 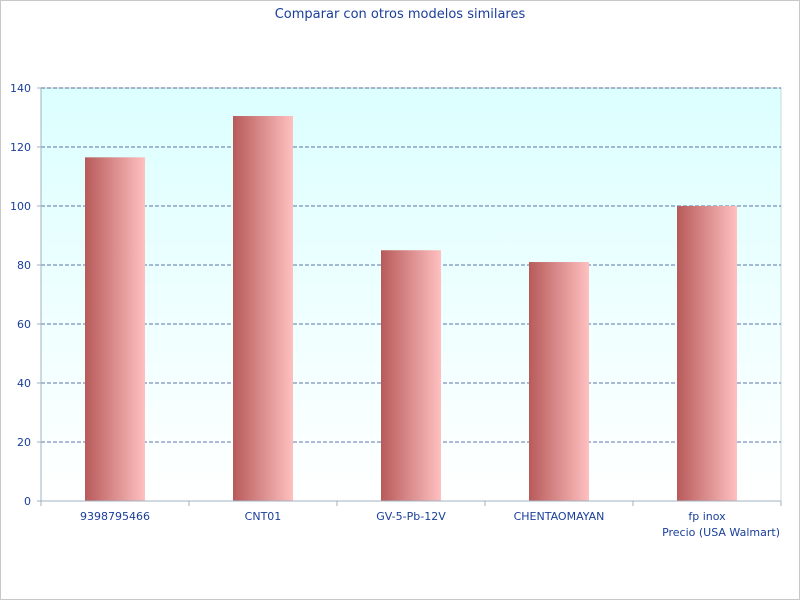 What do you see at coordinates (721, 532) in the screenshot?
I see `x-axis-label: Precio (USA Walmart)` at bounding box center [721, 532].